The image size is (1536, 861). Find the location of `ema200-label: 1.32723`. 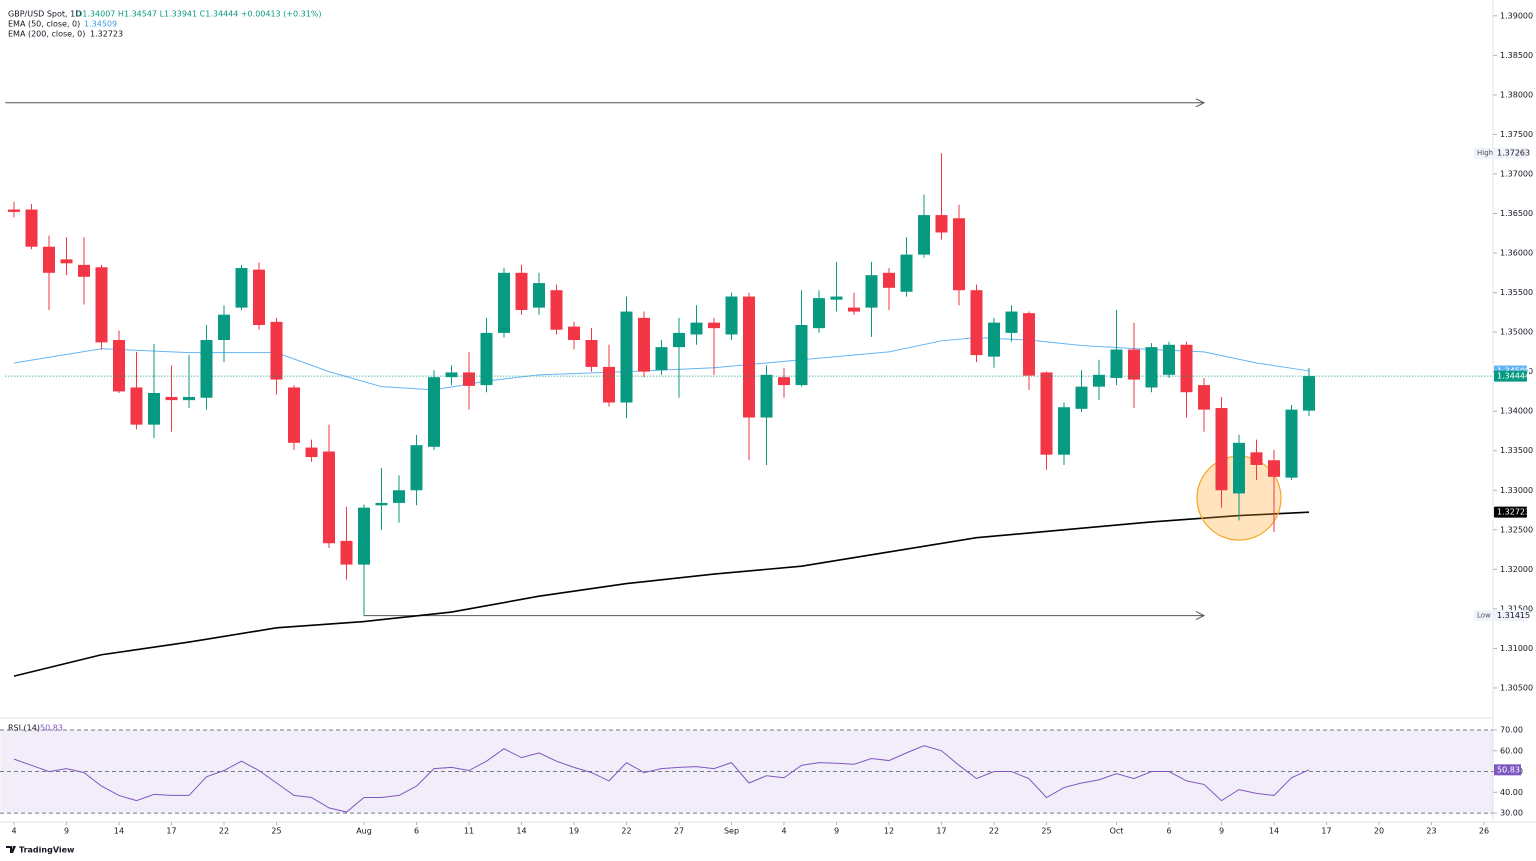

ema200-label: 1.32723 is located at coordinates (1513, 512).